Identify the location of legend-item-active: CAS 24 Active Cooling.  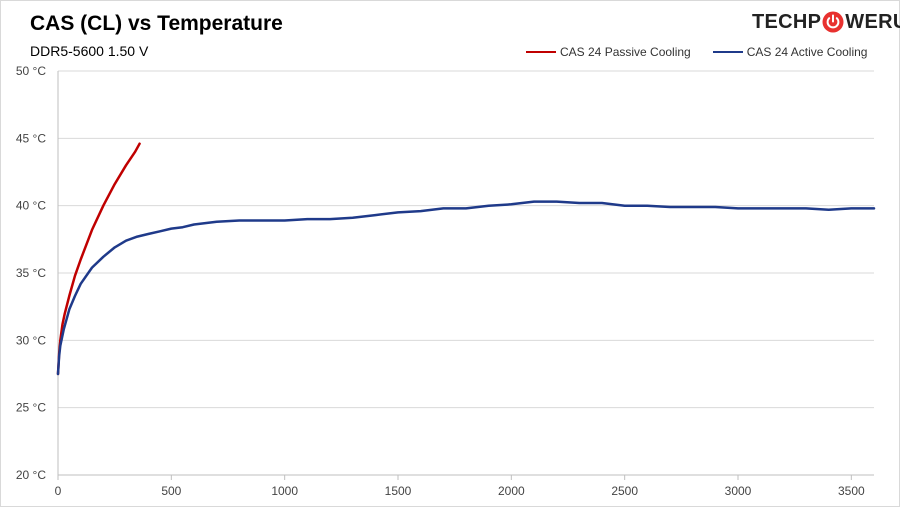
(790, 52).